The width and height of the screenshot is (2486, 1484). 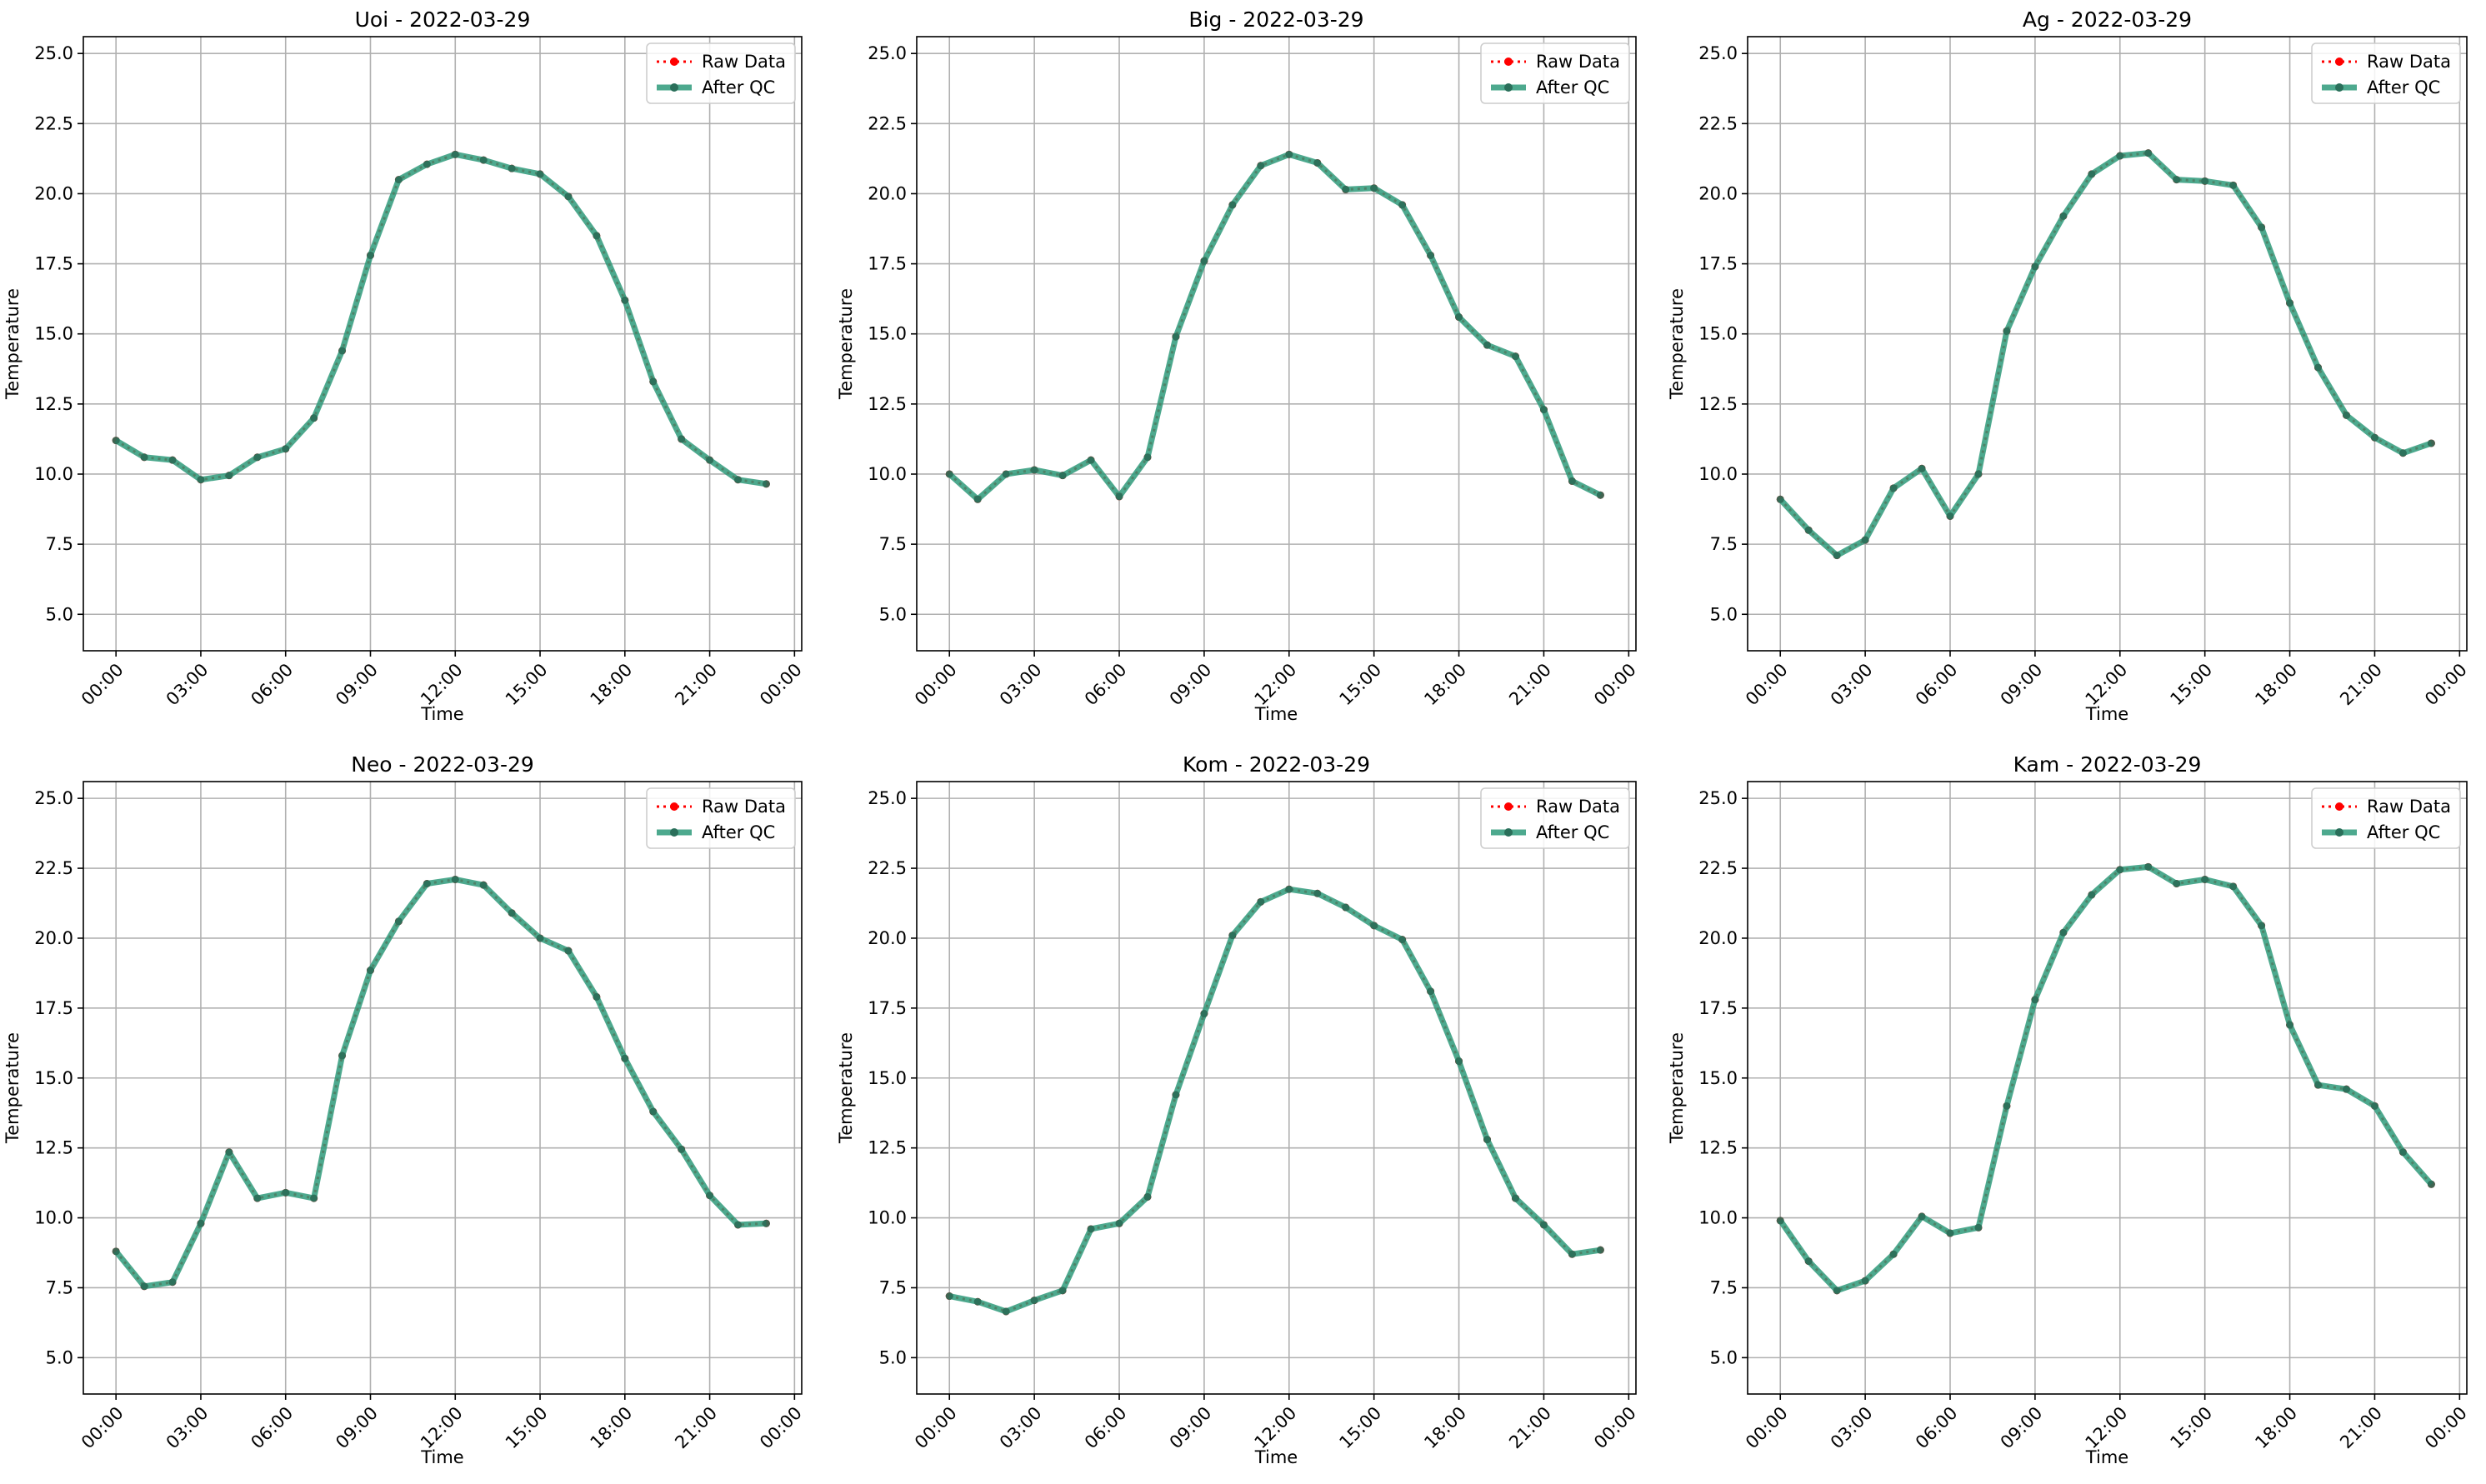 What do you see at coordinates (443, 1088) in the screenshot?
I see `plot-frame` at bounding box center [443, 1088].